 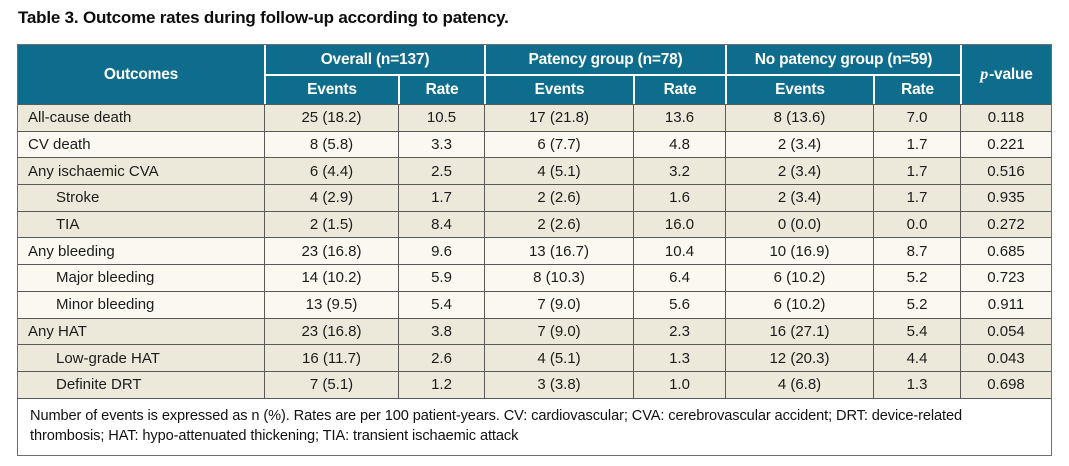 I want to click on header-overall-rate: Rate, so click(x=441, y=89).